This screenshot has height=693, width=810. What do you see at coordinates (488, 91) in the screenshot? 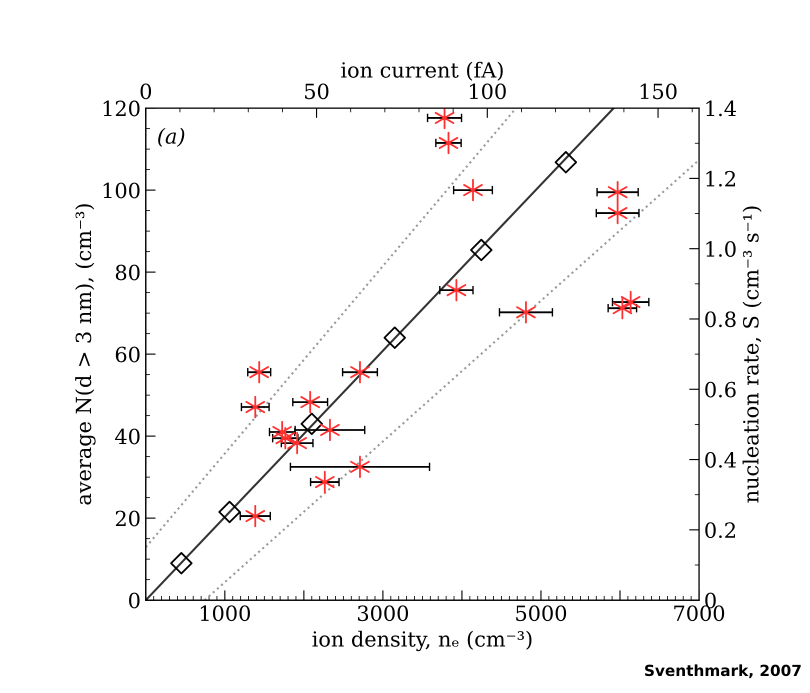
I see `x2-tick-label: 100` at bounding box center [488, 91].